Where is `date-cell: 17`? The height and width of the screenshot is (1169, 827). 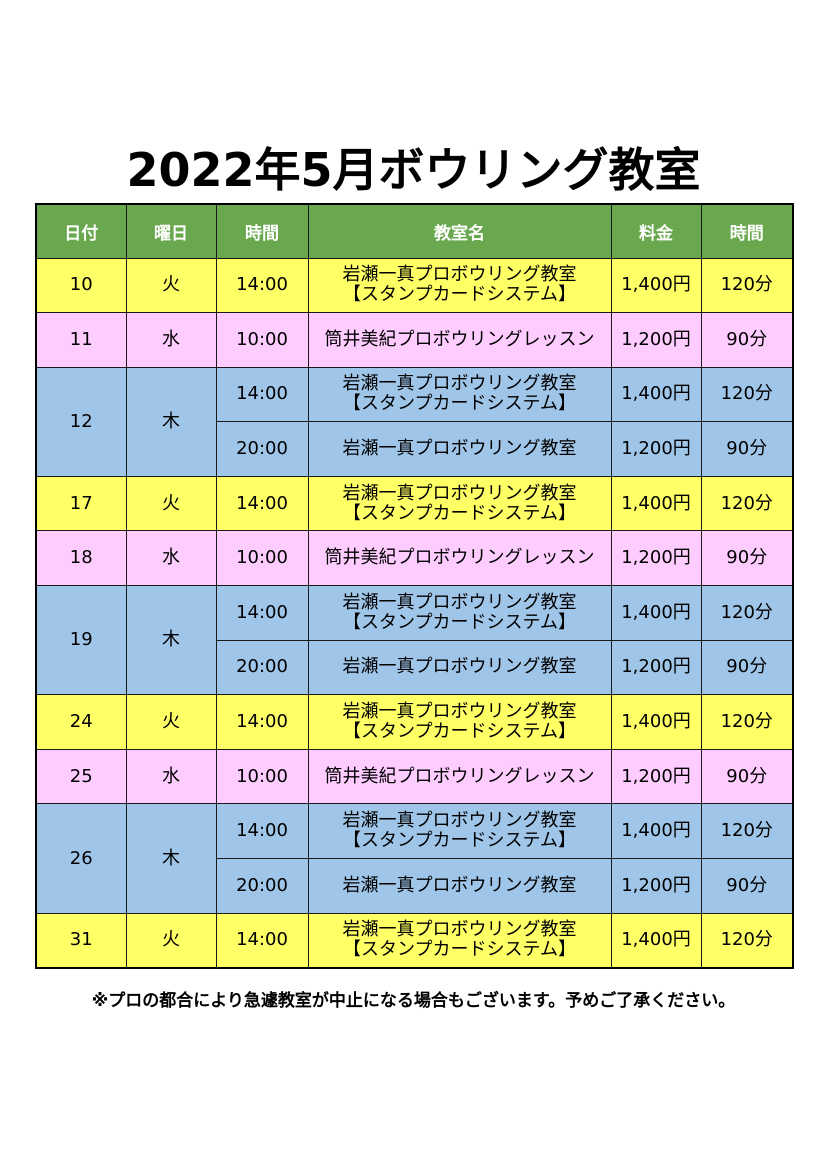 date-cell: 17 is located at coordinates (81, 503).